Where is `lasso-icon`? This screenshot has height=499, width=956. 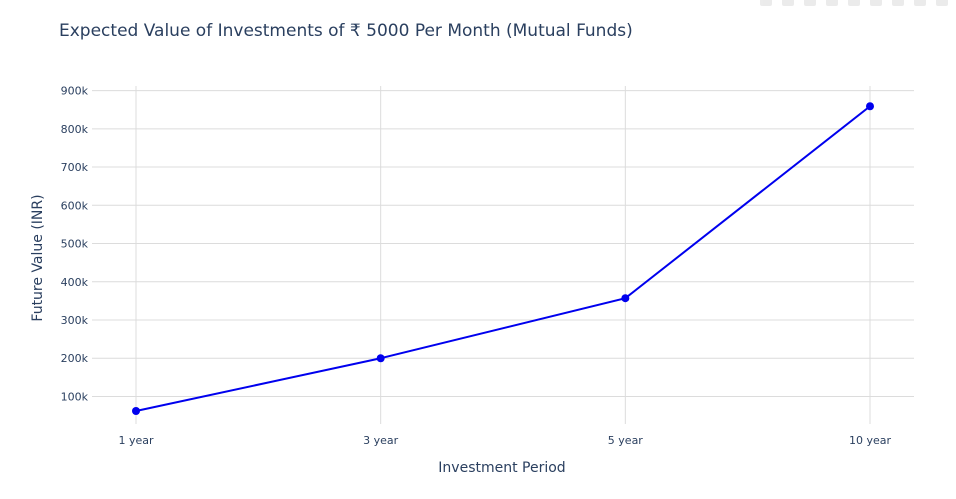
lasso-icon is located at coordinates (854, 3).